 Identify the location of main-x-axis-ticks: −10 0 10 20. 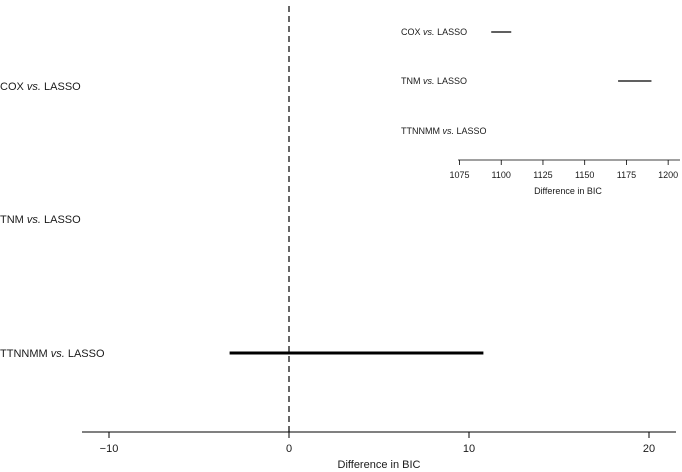
(377, 443).